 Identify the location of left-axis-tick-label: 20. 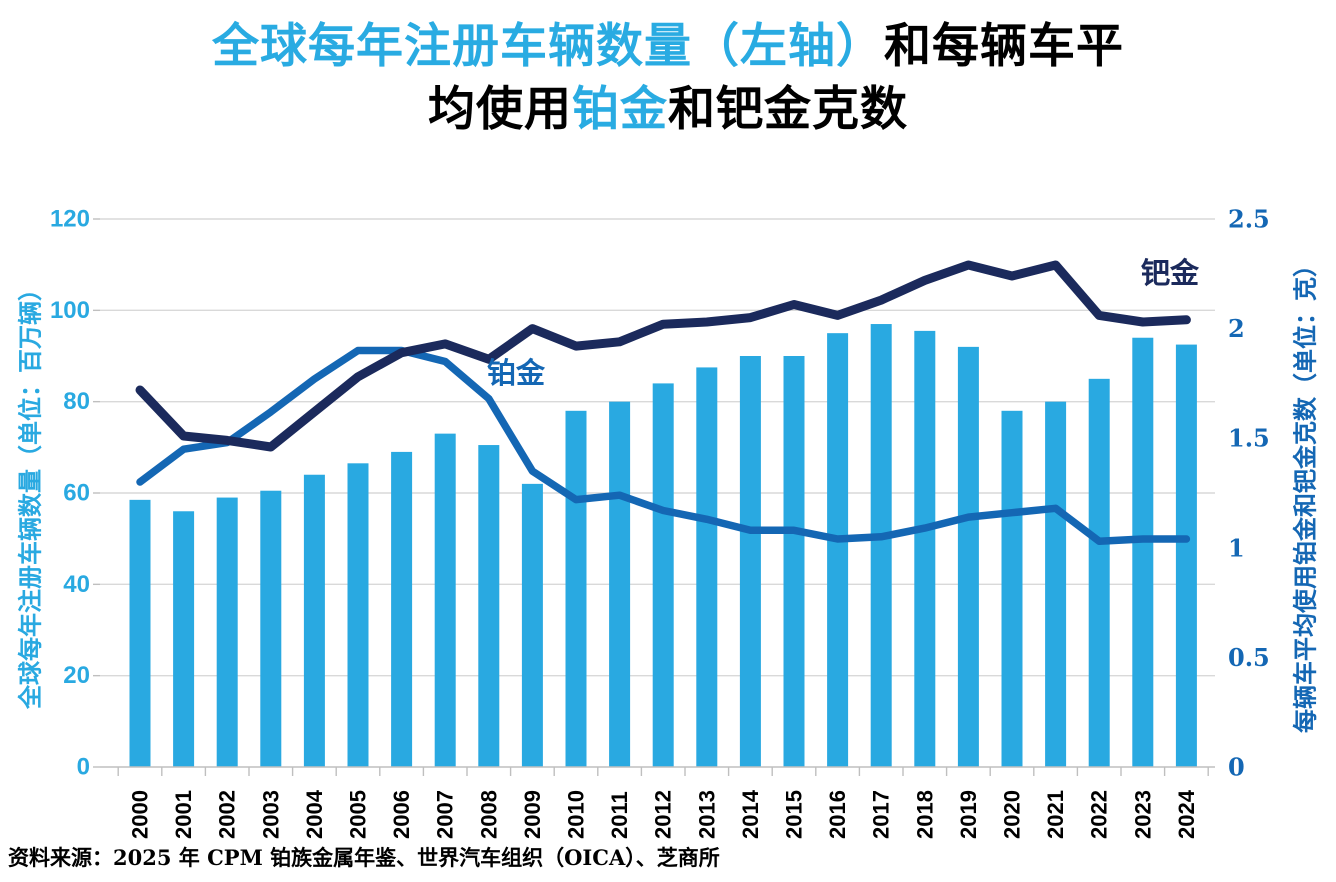
(76, 675).